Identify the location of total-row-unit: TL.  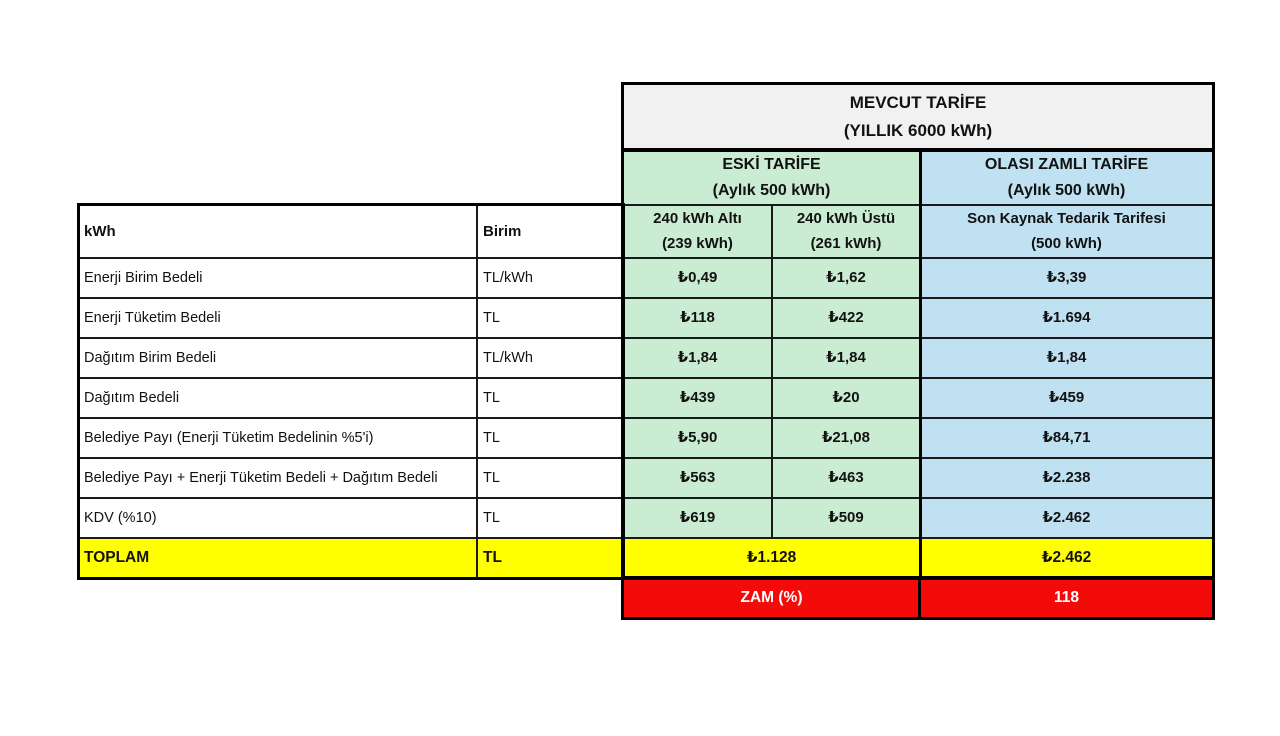
(550, 558).